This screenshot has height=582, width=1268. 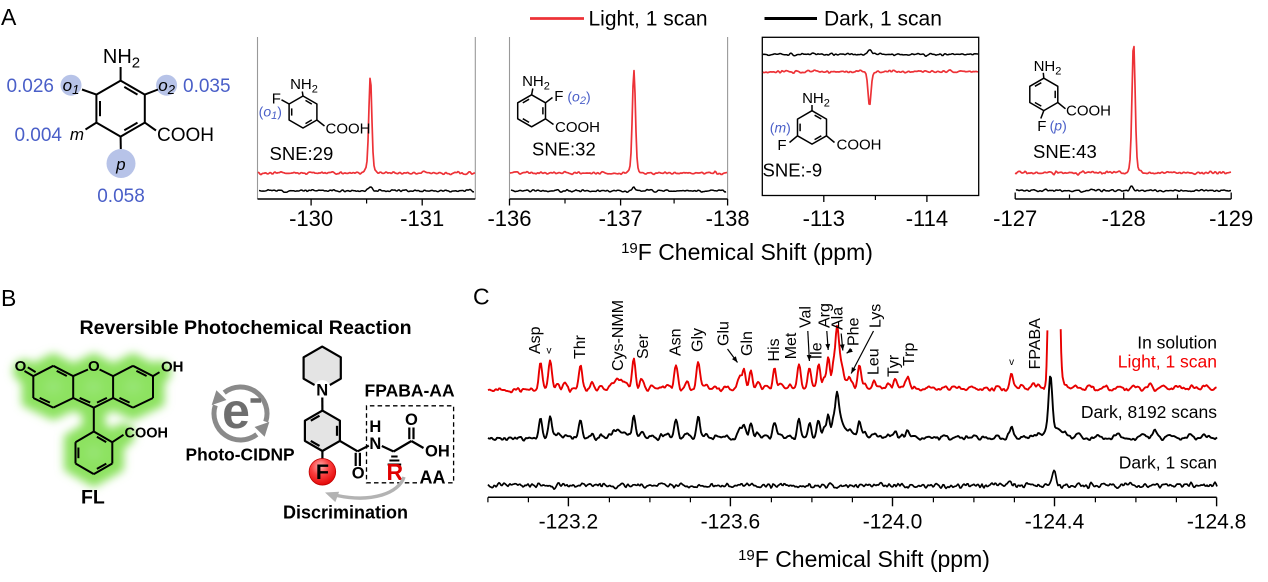 What do you see at coordinates (77, 134) in the screenshot?
I see `svg-text: m` at bounding box center [77, 134].